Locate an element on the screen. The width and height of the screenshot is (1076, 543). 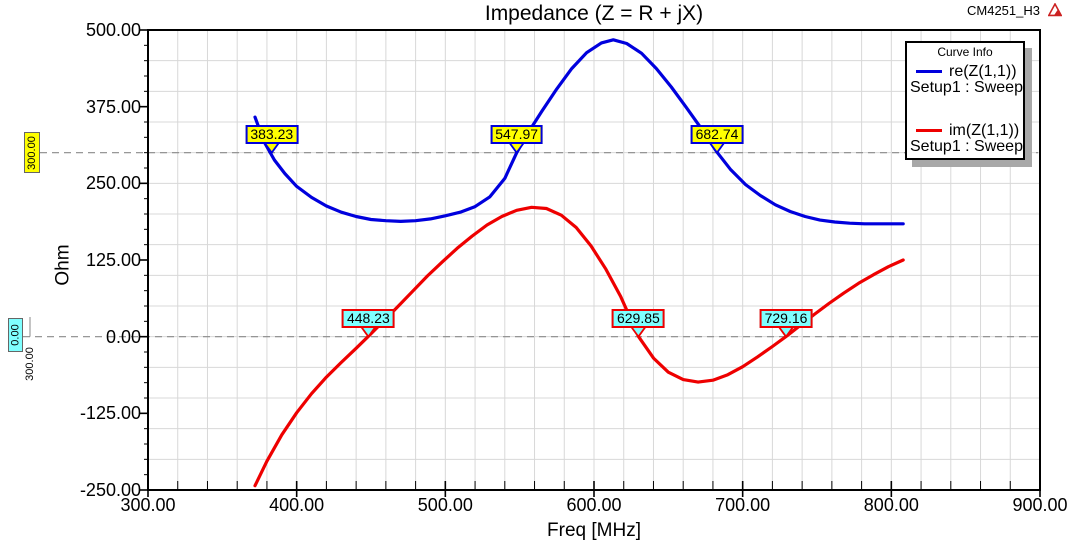
curve-marker-729.16: 729.16 is located at coordinates (786, 318).